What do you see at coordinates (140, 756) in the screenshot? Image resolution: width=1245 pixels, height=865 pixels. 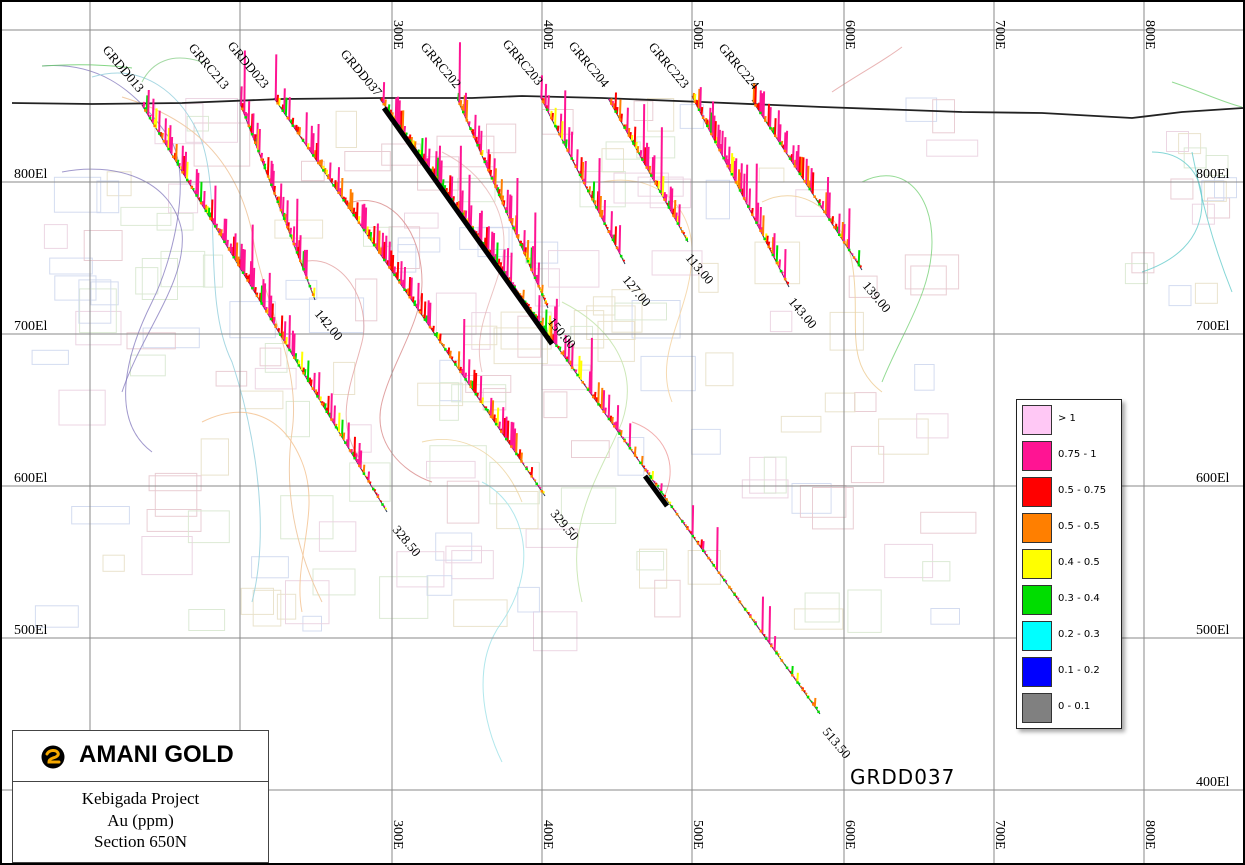 I see `logo-row: AMANI GOLD` at bounding box center [140, 756].